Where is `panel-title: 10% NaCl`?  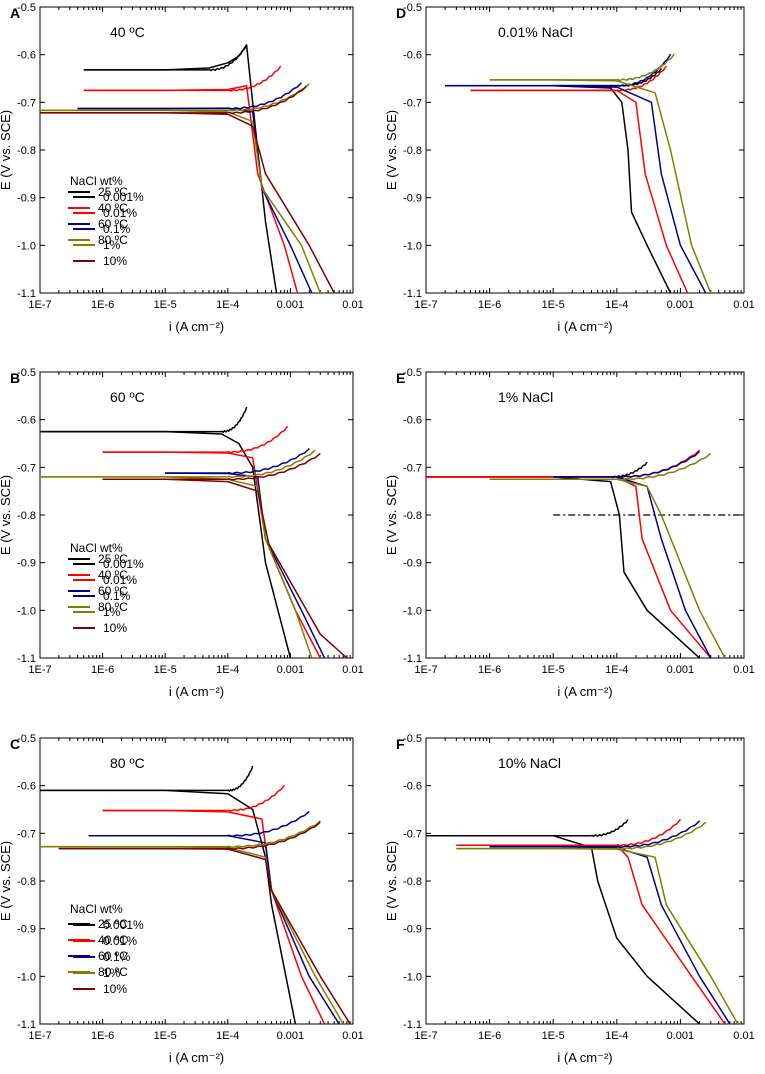 panel-title: 10% NaCl is located at coordinates (529, 763).